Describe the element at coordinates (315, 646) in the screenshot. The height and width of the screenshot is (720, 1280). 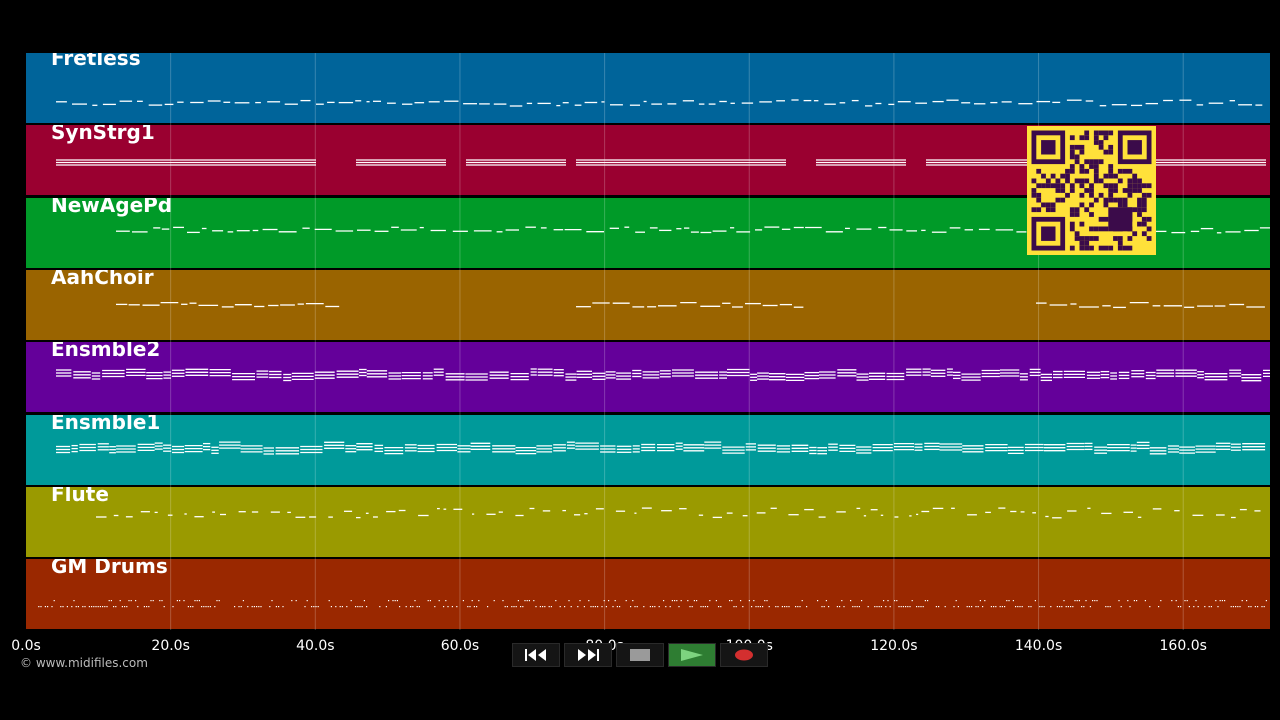
I see `time-tick-label: 40.0s` at that location.